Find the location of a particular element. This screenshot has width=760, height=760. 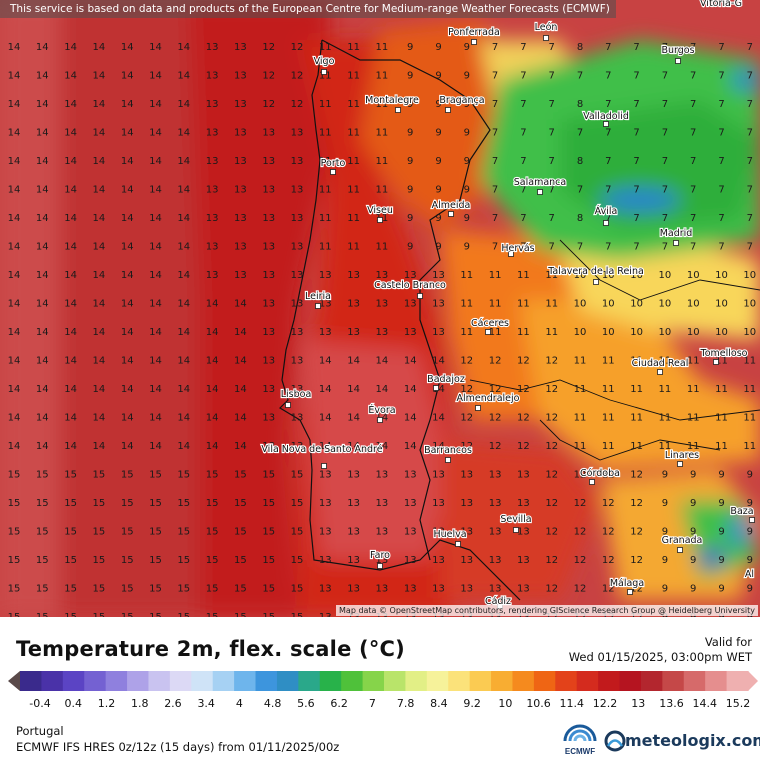

colorbar-tick-label: -0.4 is located at coordinates (40, 703).